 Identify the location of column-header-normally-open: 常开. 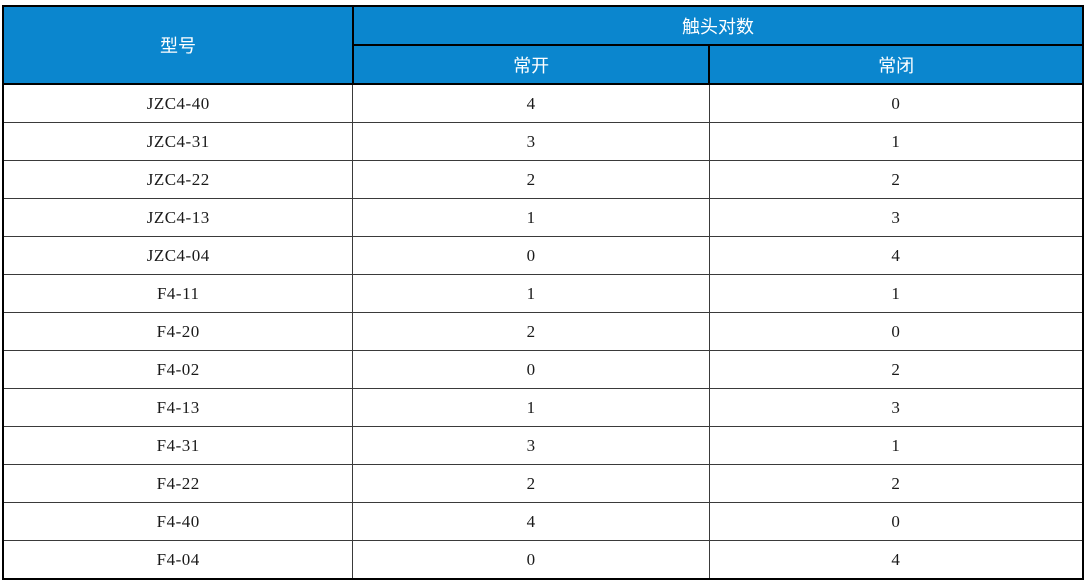
(531, 64).